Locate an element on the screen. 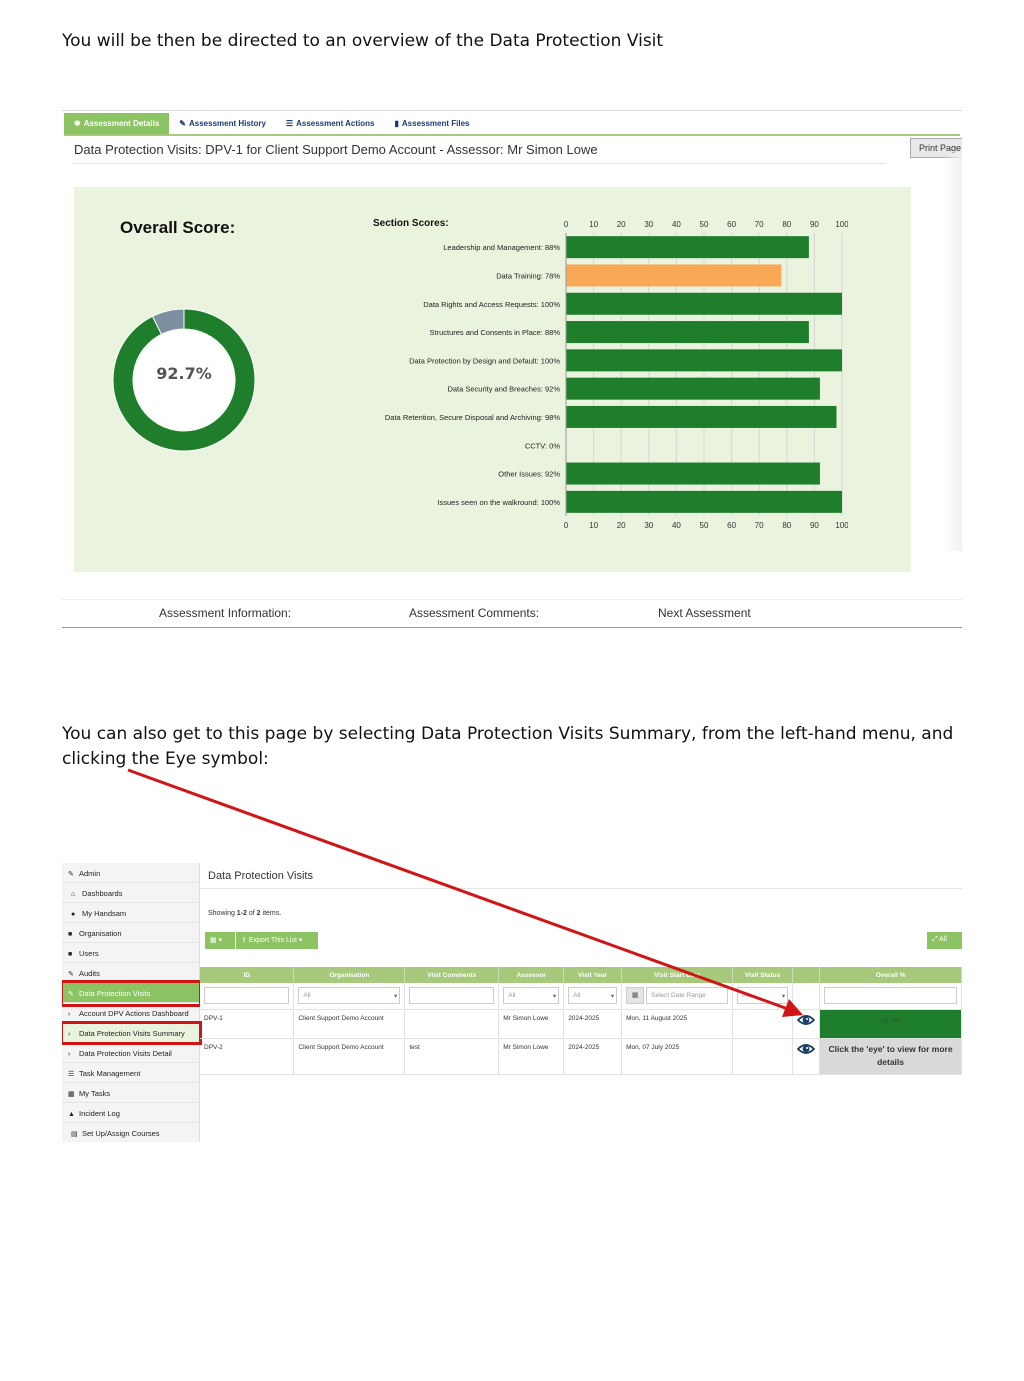  filter-cell: ▦ Select Date Range is located at coordinates (677, 996).